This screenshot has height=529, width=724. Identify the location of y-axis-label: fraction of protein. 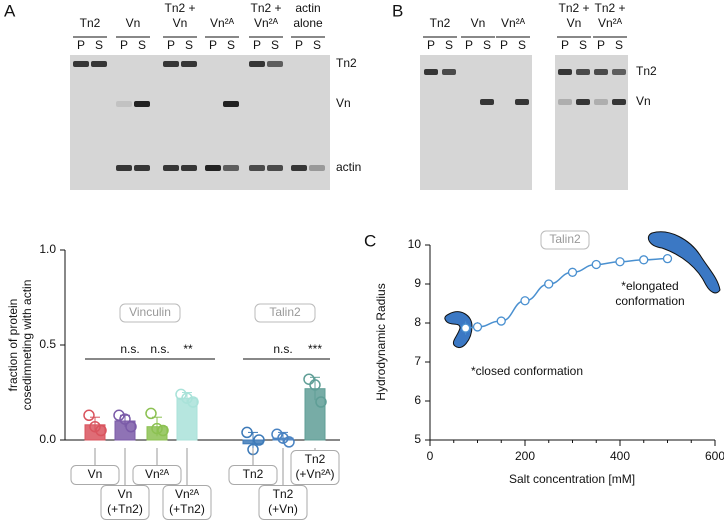
(13, 345).